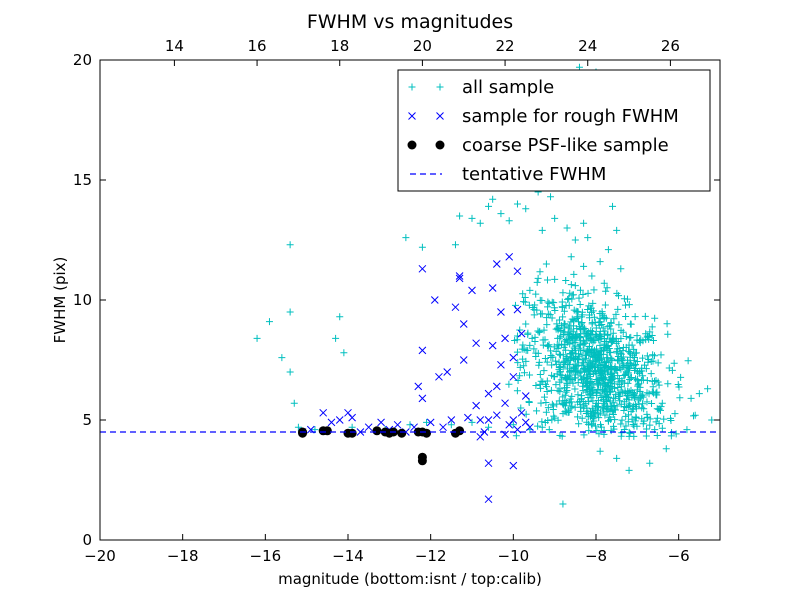  Describe the element at coordinates (174, 46) in the screenshot. I see `top-tick-label: 14` at that location.